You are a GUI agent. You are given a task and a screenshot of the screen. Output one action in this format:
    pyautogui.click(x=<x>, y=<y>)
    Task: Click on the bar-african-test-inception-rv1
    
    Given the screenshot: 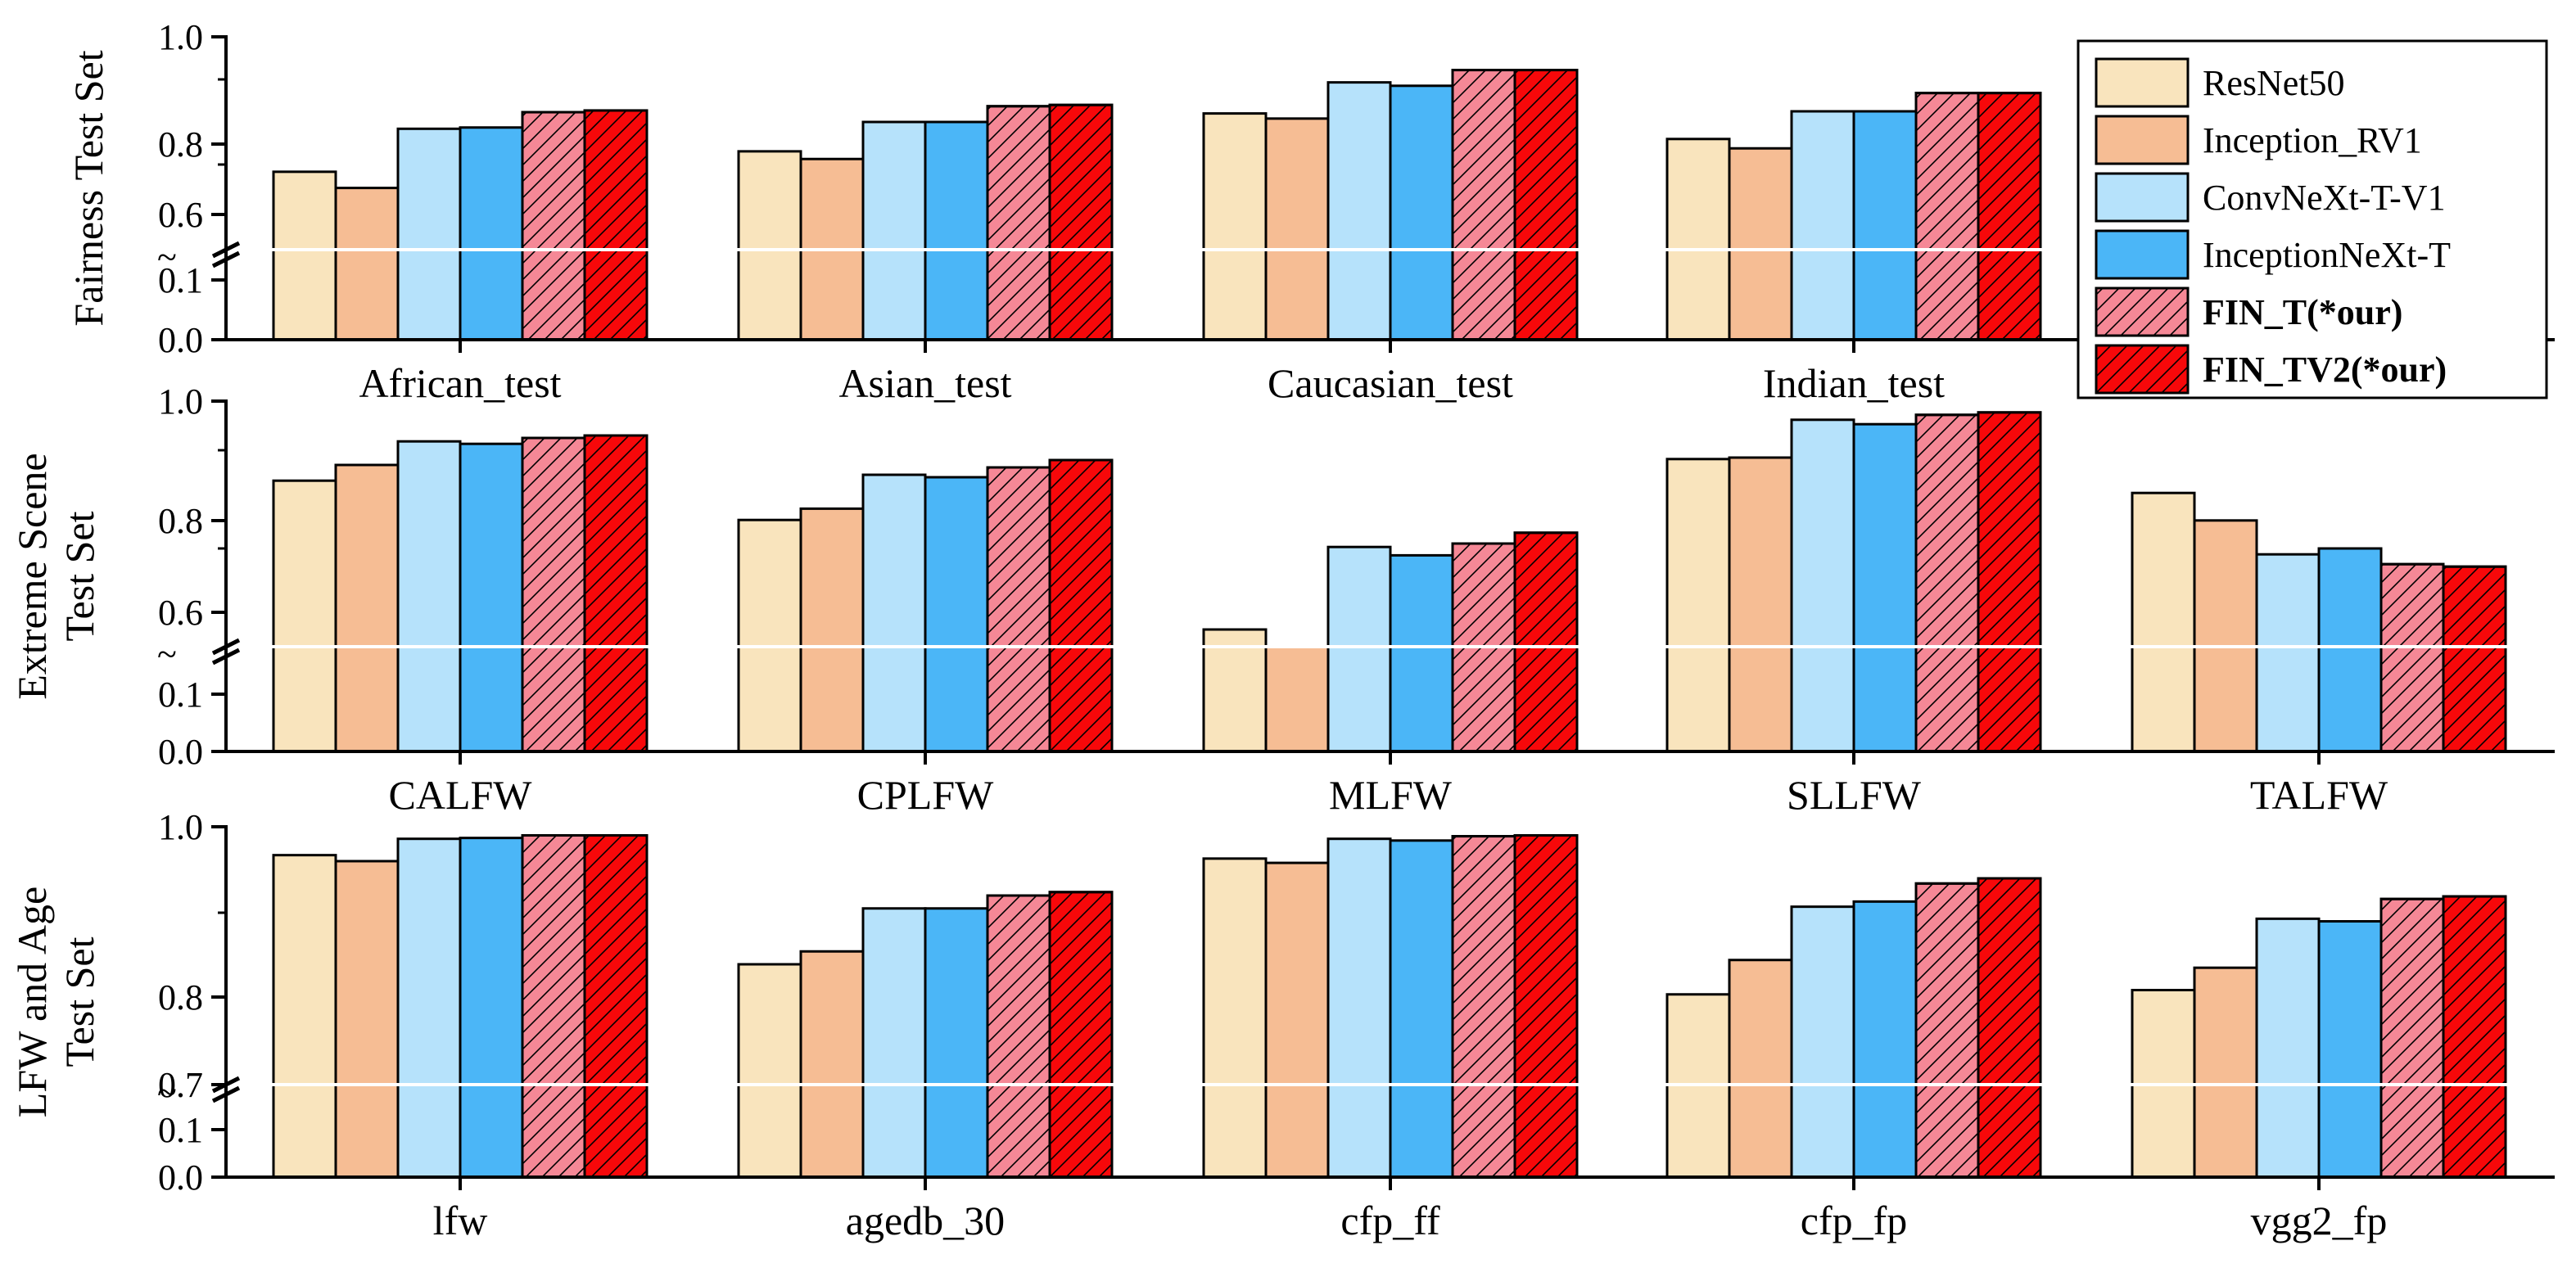 What is the action you would take?
    pyautogui.click(x=367, y=264)
    